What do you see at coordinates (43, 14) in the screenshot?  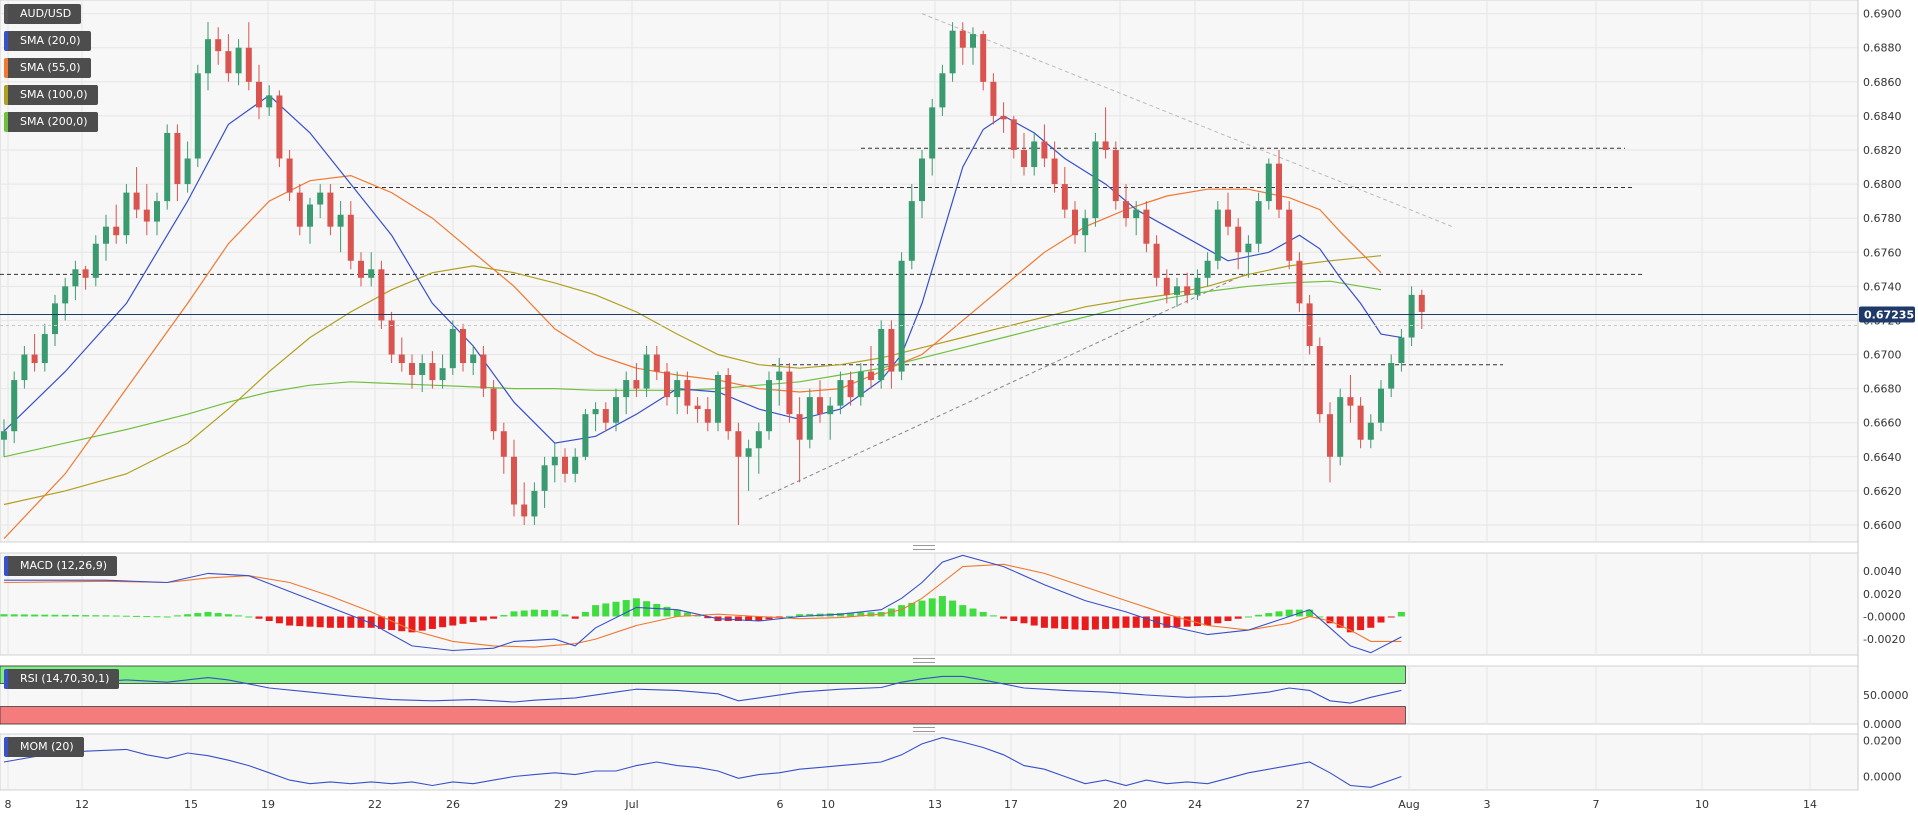 I see `symbol-label: AUD/USD` at bounding box center [43, 14].